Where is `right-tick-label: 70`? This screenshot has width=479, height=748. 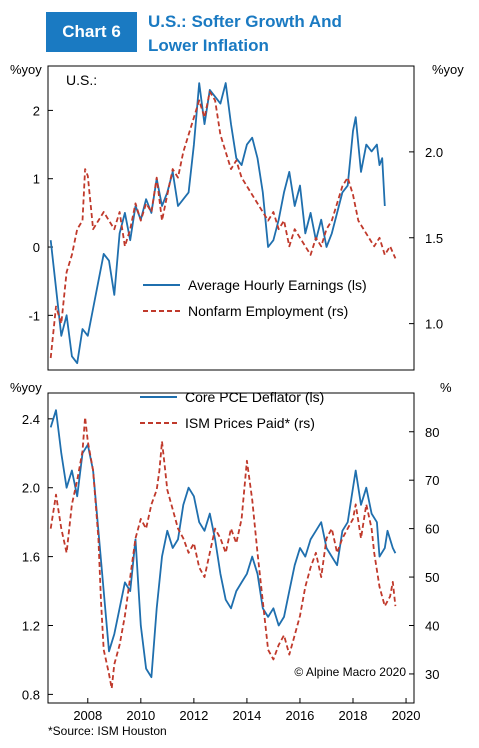
right-tick-label: 70 is located at coordinates (432, 480).